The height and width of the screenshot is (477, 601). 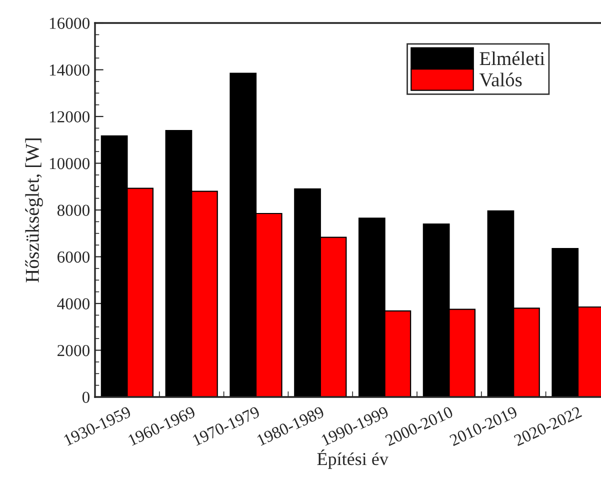 What do you see at coordinates (512, 58) in the screenshot?
I see `legend-label: Elméleti` at bounding box center [512, 58].